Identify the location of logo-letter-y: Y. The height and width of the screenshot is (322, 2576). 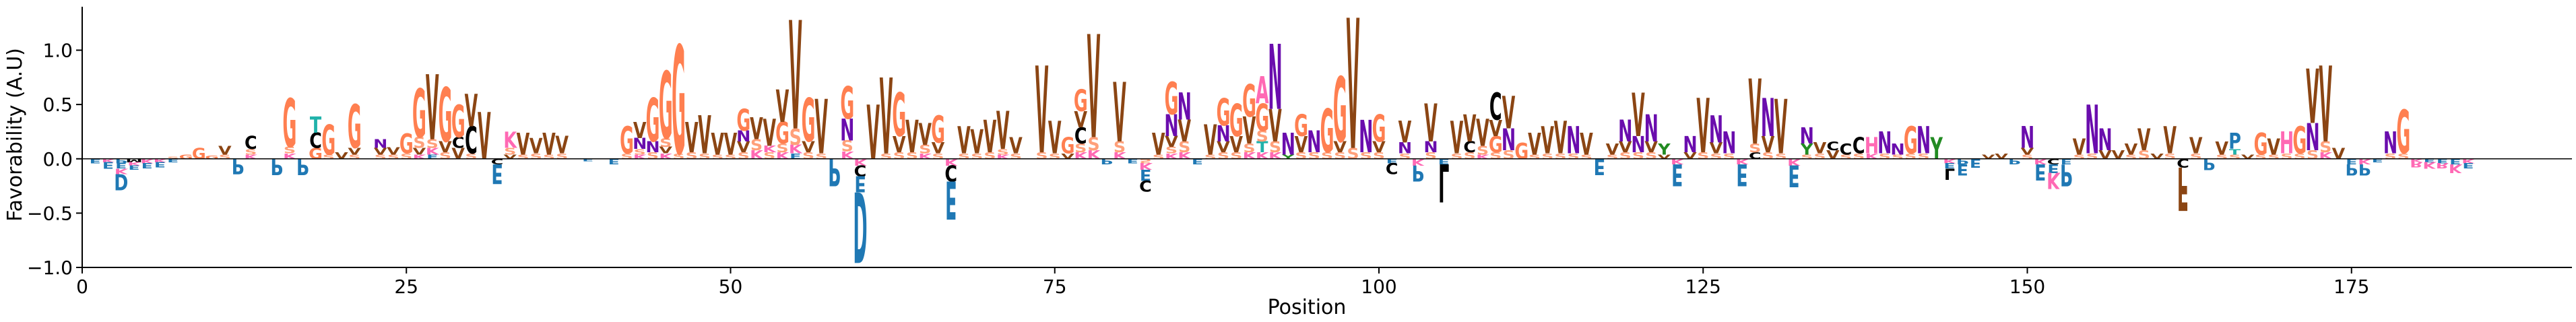
(1664, 150).